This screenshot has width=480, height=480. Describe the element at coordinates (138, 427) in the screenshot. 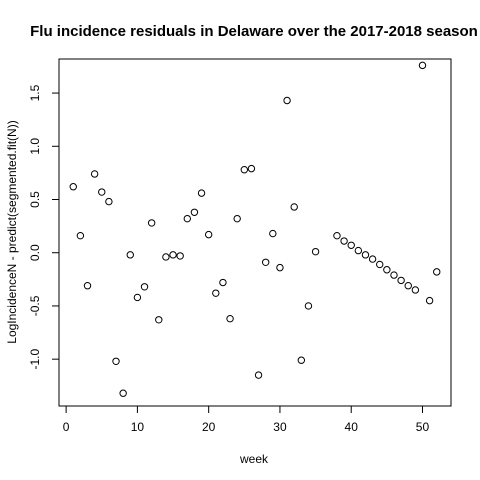

I see `x-tick-label: 10` at that location.